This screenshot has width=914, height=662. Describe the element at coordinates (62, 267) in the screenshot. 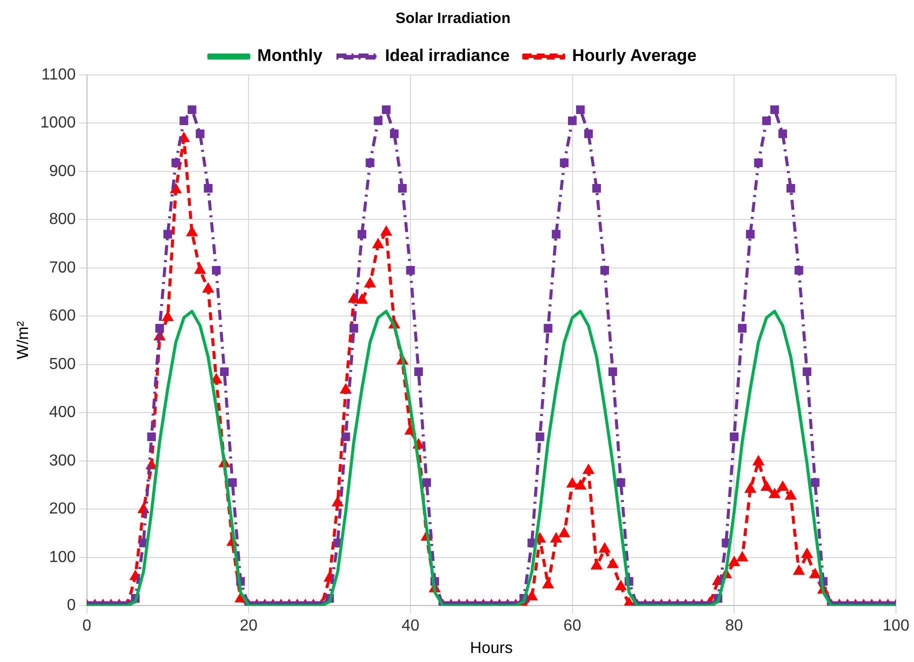

I see `y-tick-label: 700` at that location.